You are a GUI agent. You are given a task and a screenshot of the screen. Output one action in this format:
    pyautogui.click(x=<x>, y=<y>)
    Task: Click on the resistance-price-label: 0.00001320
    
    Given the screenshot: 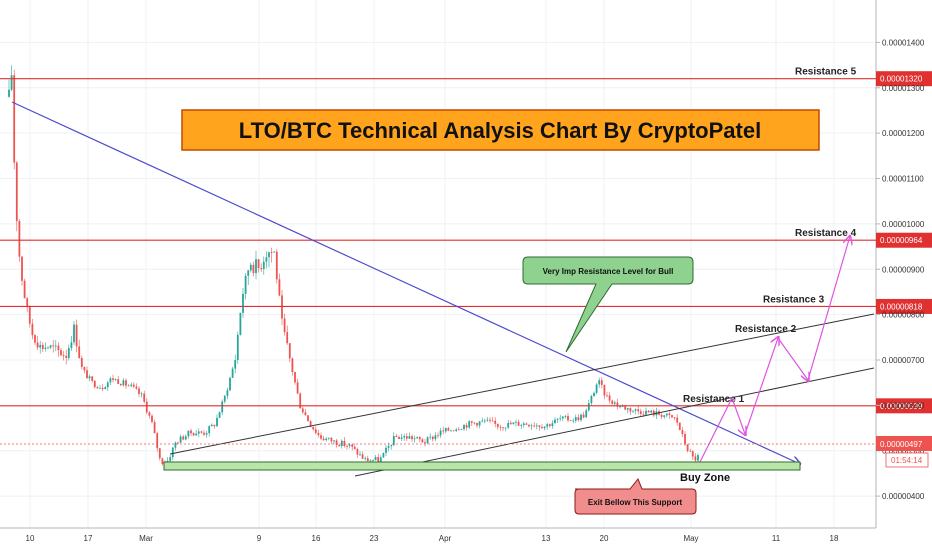 What is the action you would take?
    pyautogui.click(x=901, y=79)
    